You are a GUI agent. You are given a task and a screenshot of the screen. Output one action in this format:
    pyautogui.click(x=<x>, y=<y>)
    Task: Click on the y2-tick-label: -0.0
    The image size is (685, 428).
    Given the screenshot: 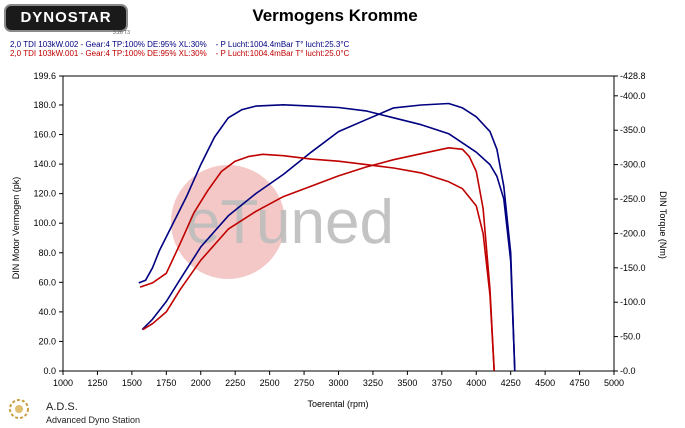 What is the action you would take?
    pyautogui.click(x=628, y=371)
    